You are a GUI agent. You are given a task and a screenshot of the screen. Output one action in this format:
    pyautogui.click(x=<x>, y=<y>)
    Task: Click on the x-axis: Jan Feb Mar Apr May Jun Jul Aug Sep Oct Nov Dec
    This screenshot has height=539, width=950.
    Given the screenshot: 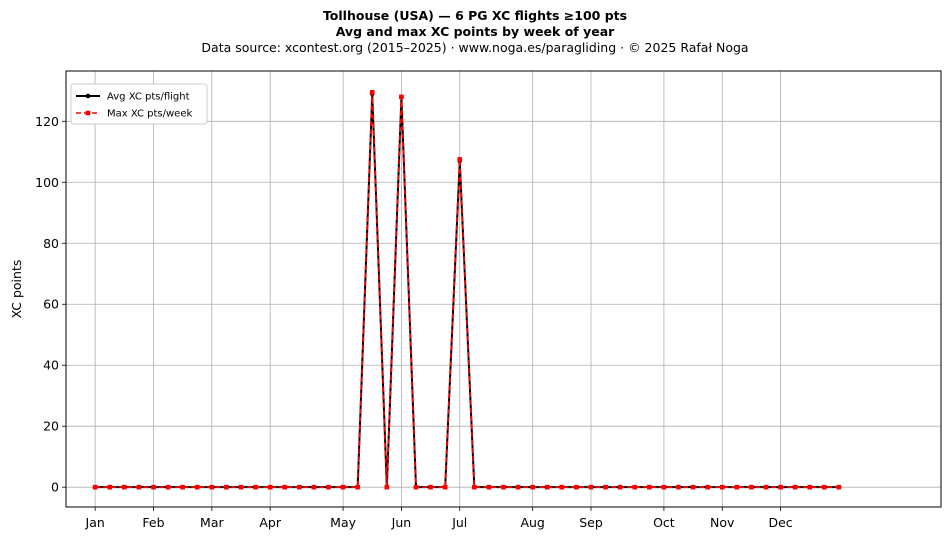 What is the action you would take?
    pyautogui.click(x=439, y=518)
    